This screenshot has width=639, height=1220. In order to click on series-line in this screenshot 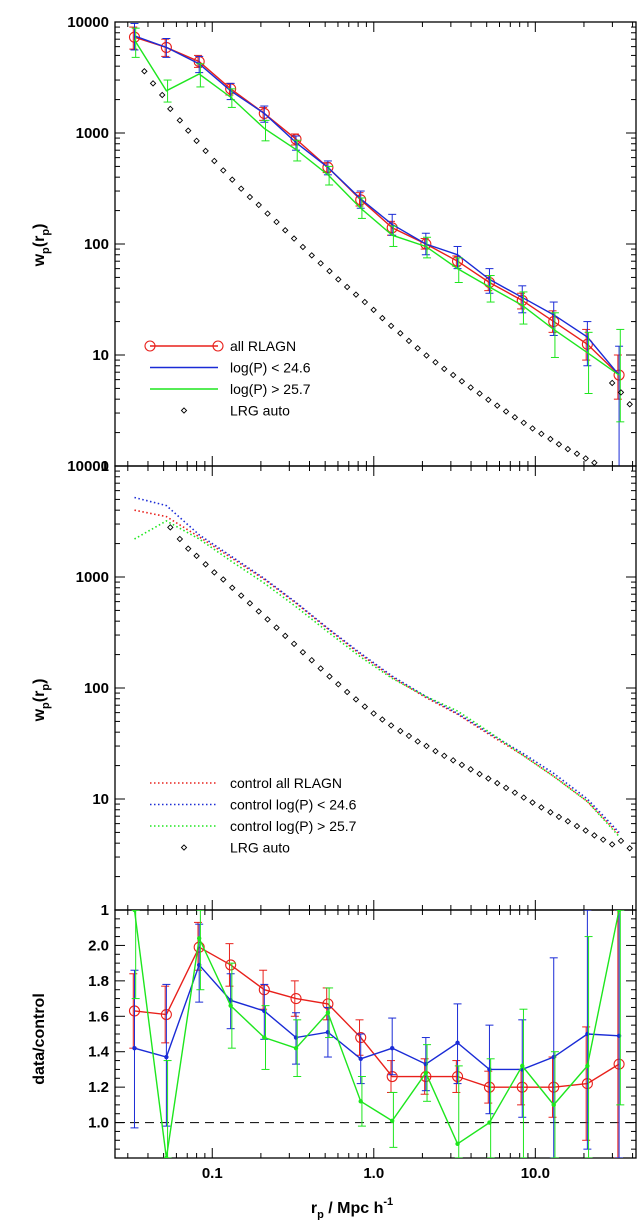, I will do `click(377, 1017)`.